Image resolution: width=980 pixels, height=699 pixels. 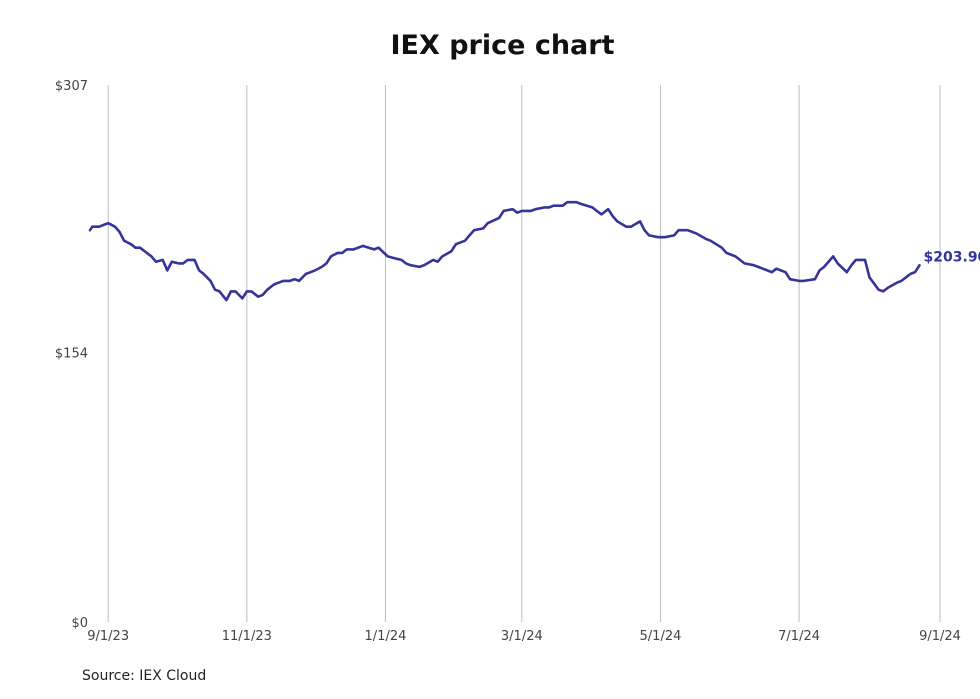 I want to click on y-axis: $0 $154 $307, so click(x=71, y=355).